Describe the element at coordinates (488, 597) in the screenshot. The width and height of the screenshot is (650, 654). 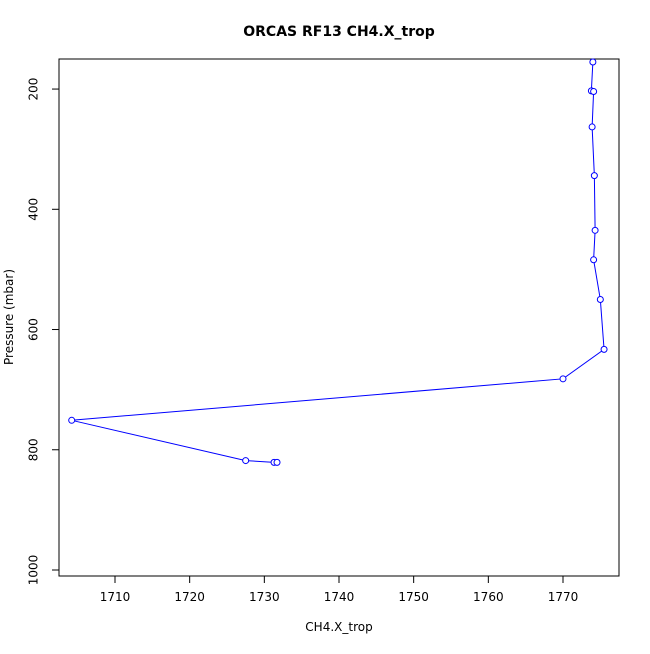
I see `x-tick-label: 1760` at that location.